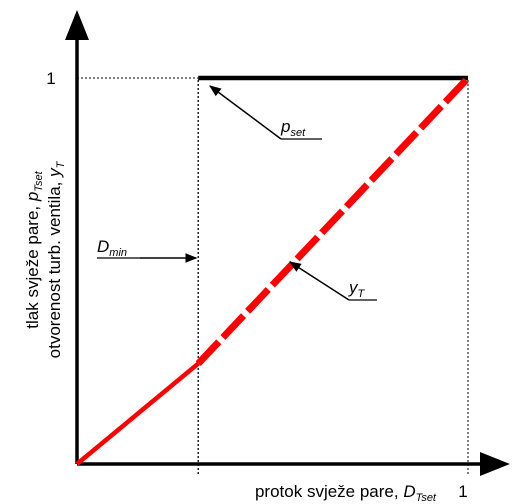 The width and height of the screenshot is (517, 504). I want to click on y-t-series-solid-segment, so click(137, 413).